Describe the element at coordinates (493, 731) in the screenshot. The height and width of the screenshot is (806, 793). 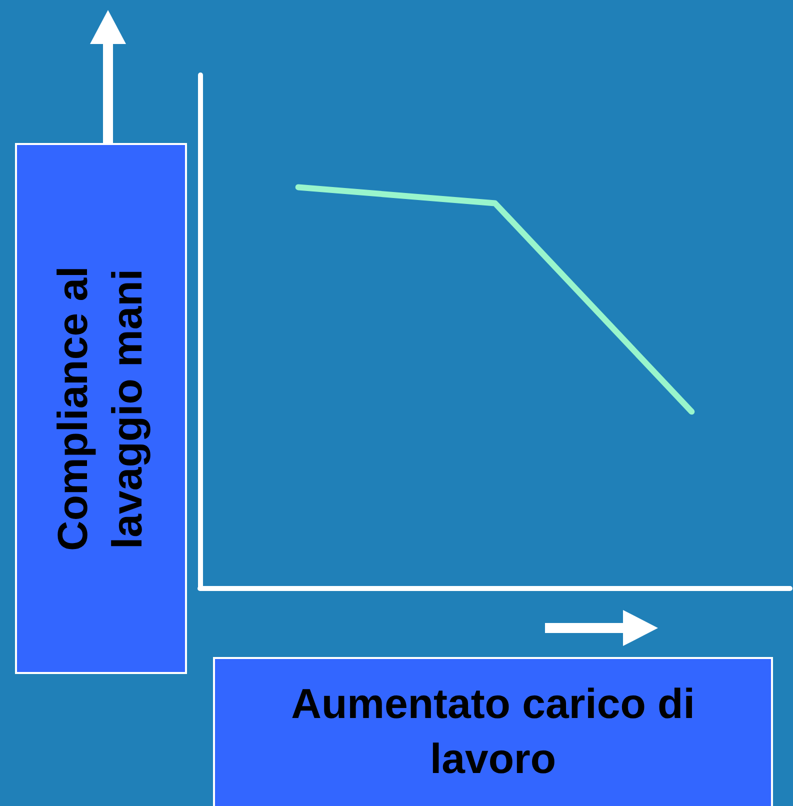
I see `x-axis-title: Aumentato carico di lavoro` at that location.